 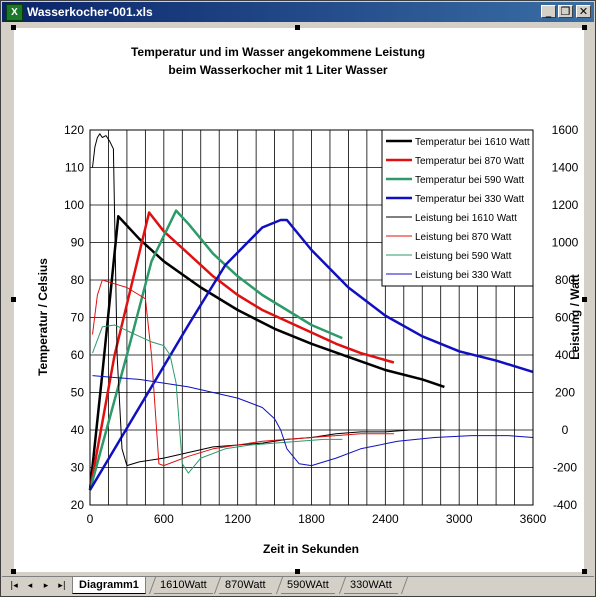 What do you see at coordinates (78, 243) in the screenshot?
I see `y-tick-label: 90` at bounding box center [78, 243].